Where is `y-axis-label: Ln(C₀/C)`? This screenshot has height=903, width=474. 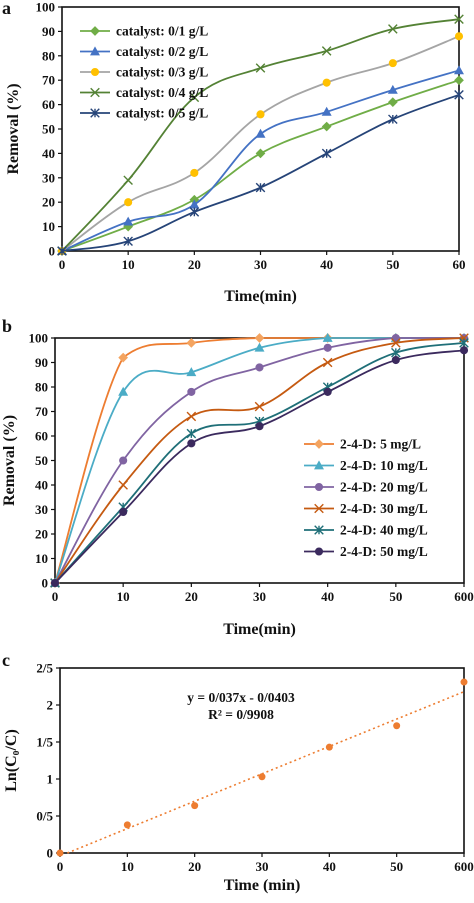
y-axis-label: Ln(C₀/C) is located at coordinates (11, 760).